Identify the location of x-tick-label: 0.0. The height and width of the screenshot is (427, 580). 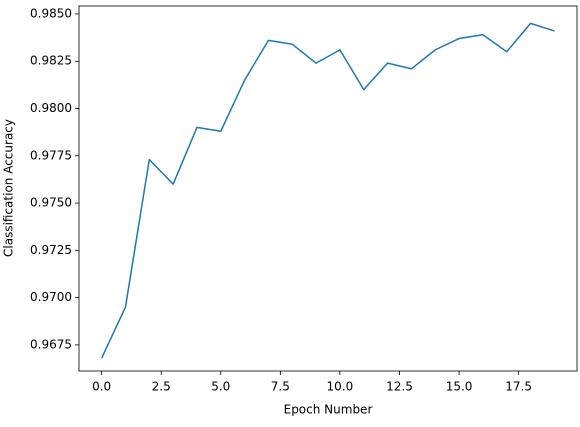
(101, 387).